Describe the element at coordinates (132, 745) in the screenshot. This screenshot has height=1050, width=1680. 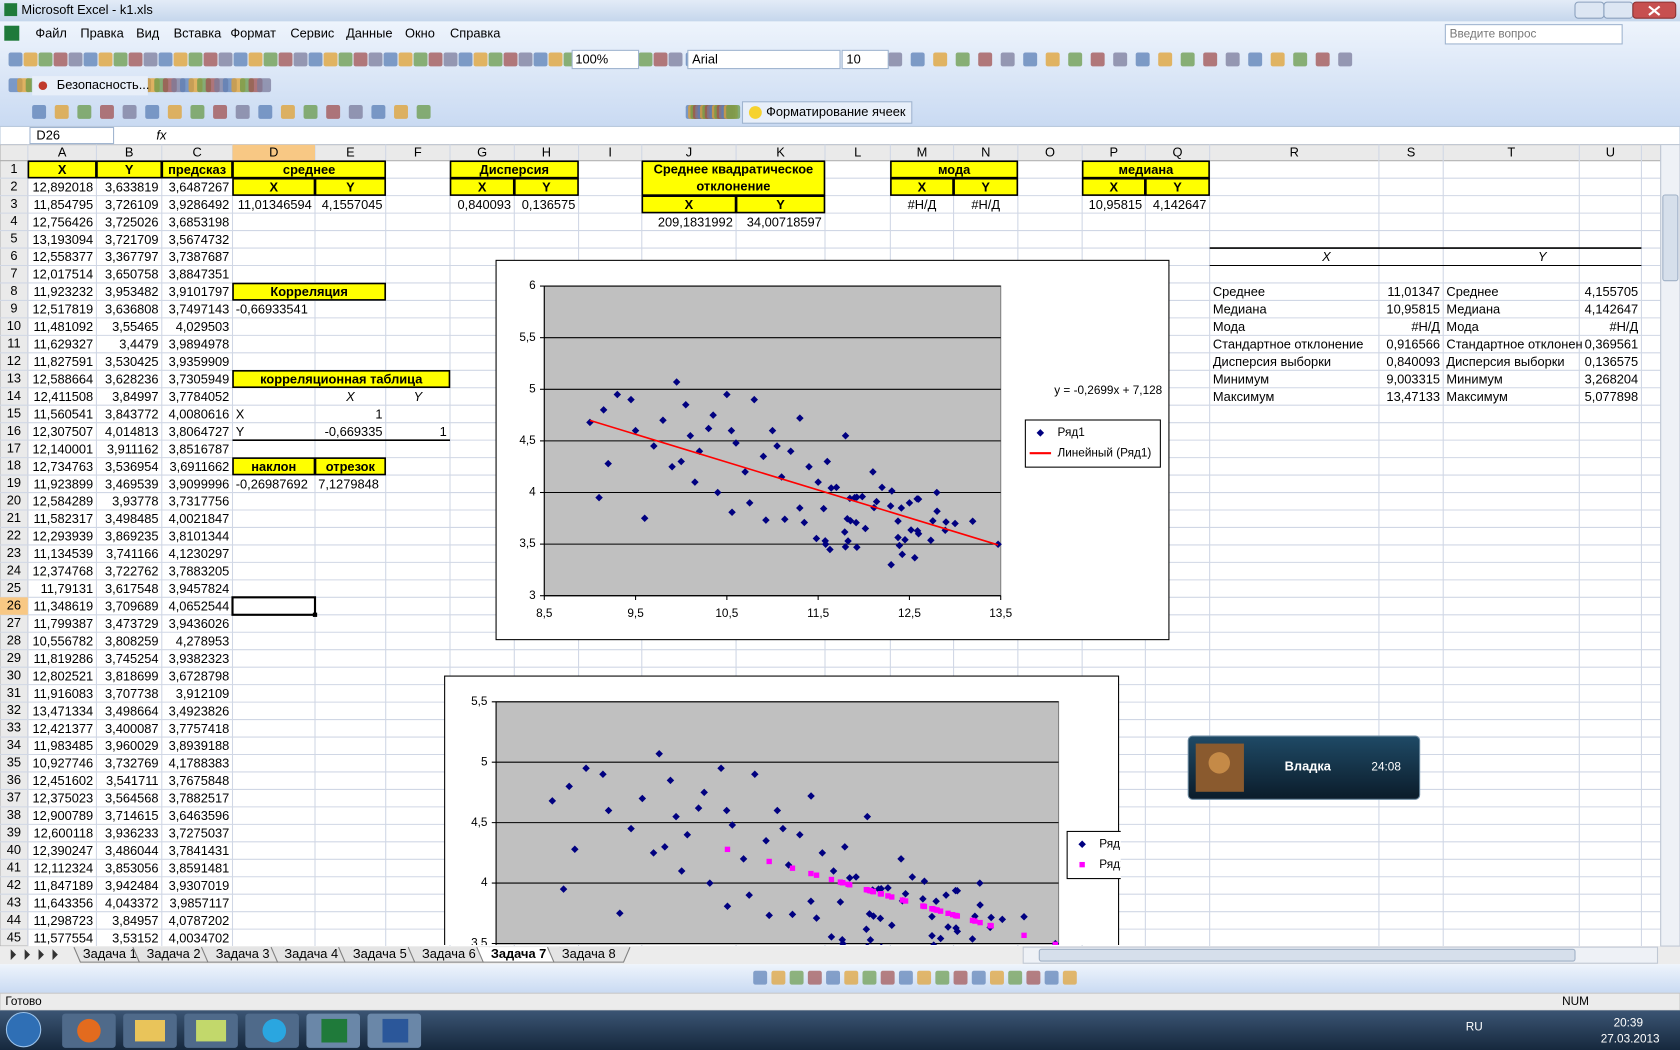
I see `cell: 3,960029` at that location.